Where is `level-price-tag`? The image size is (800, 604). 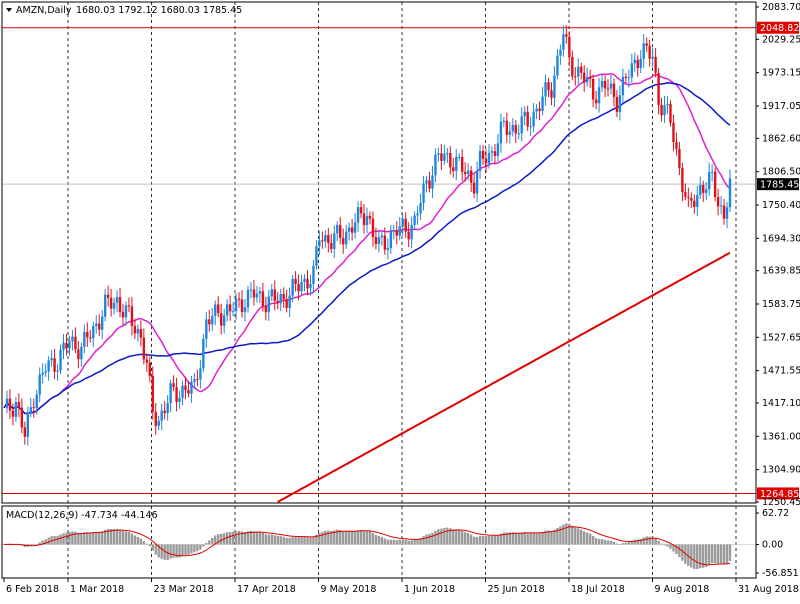 level-price-tag is located at coordinates (778, 493).